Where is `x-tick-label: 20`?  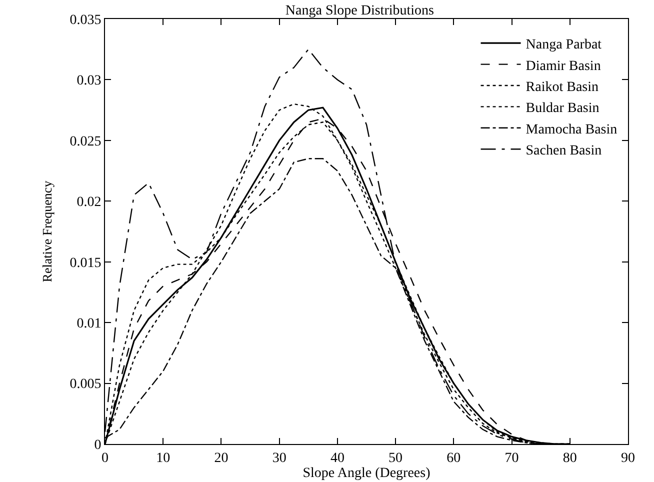 x-tick-label: 20 is located at coordinates (221, 458).